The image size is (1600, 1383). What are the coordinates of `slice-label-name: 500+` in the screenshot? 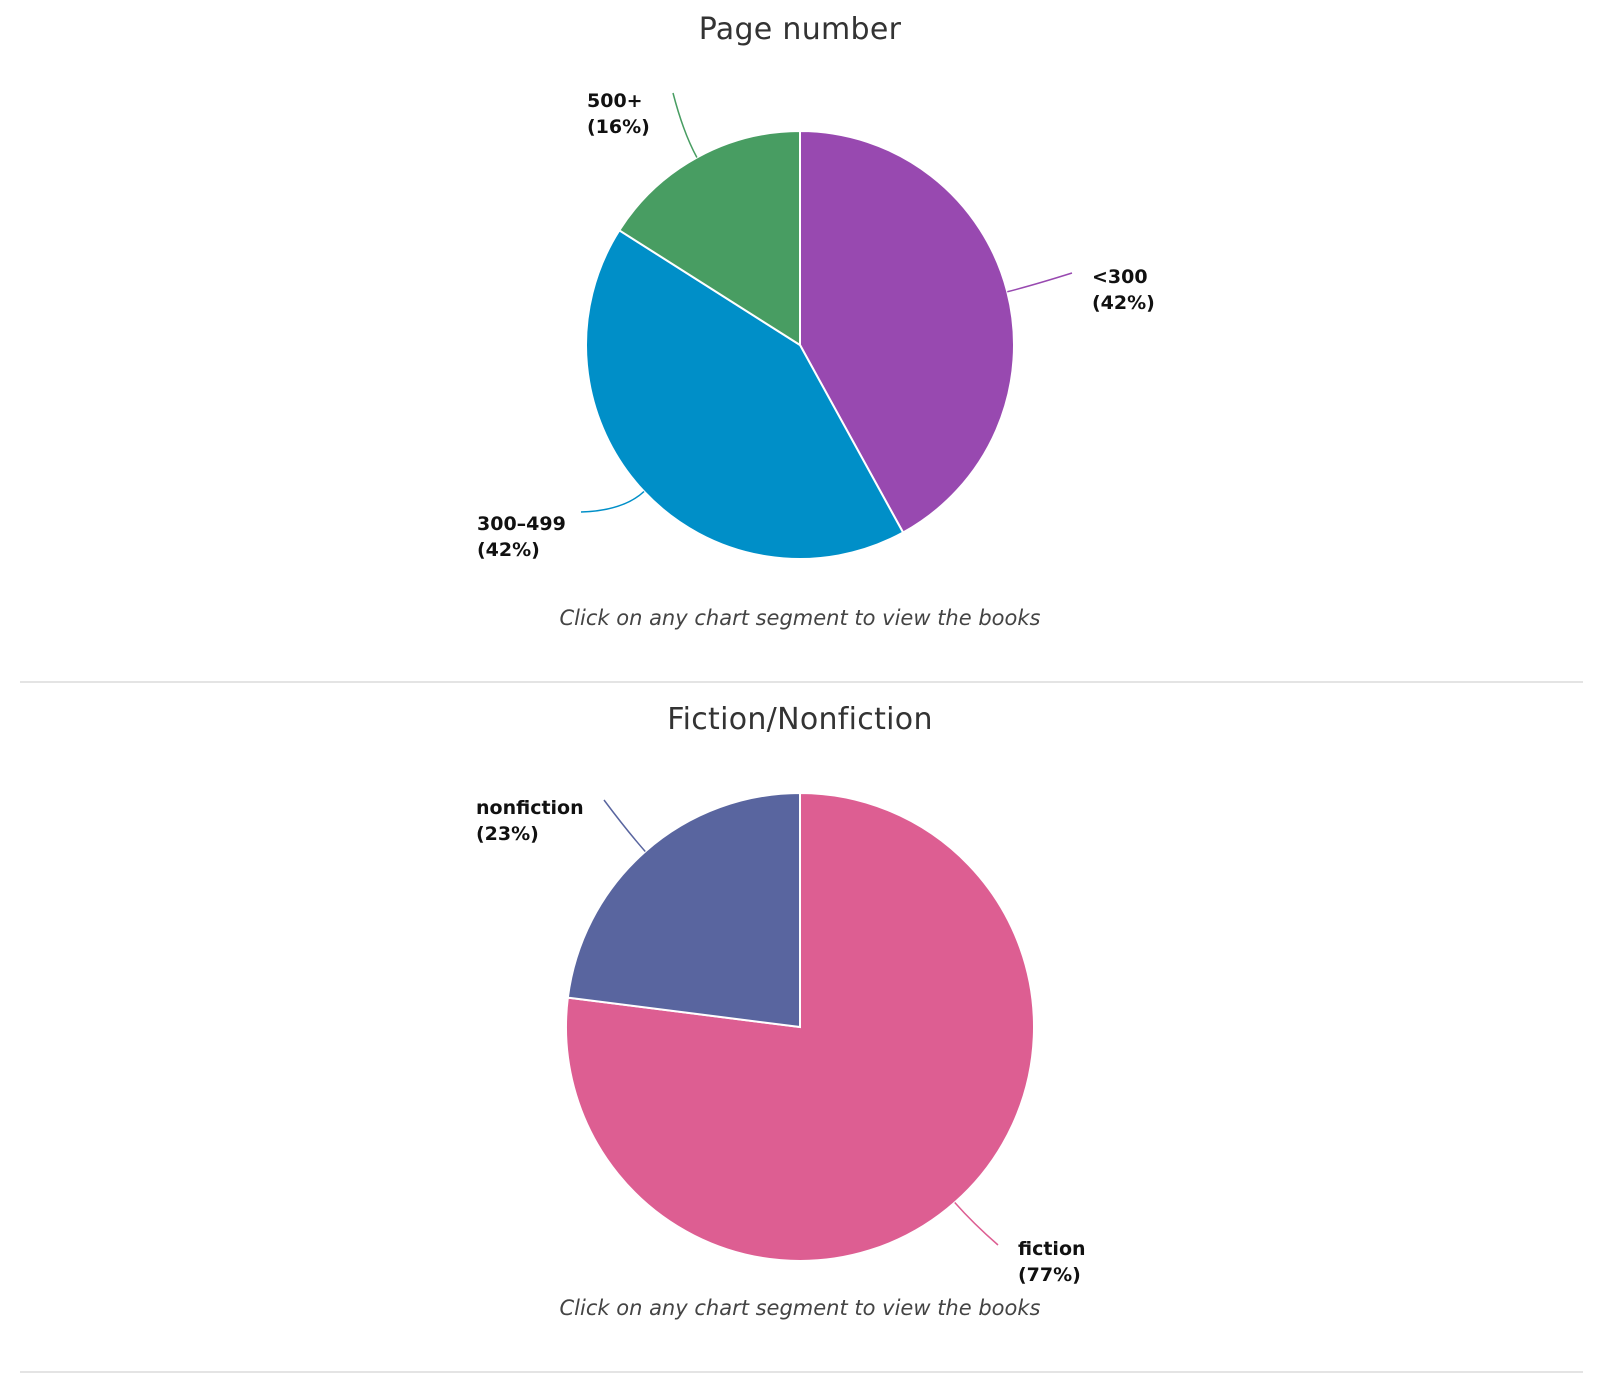 It's located at (615, 101).